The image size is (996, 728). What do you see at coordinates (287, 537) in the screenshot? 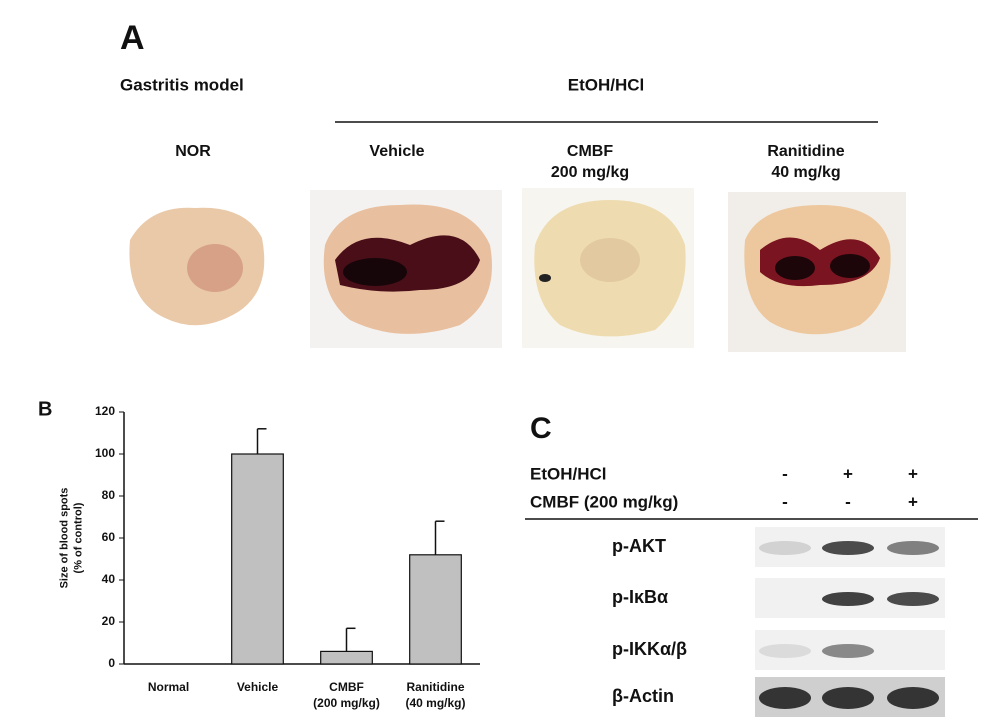
I see `bar-chart: 0 20 40 60 80 100 120` at bounding box center [287, 537].